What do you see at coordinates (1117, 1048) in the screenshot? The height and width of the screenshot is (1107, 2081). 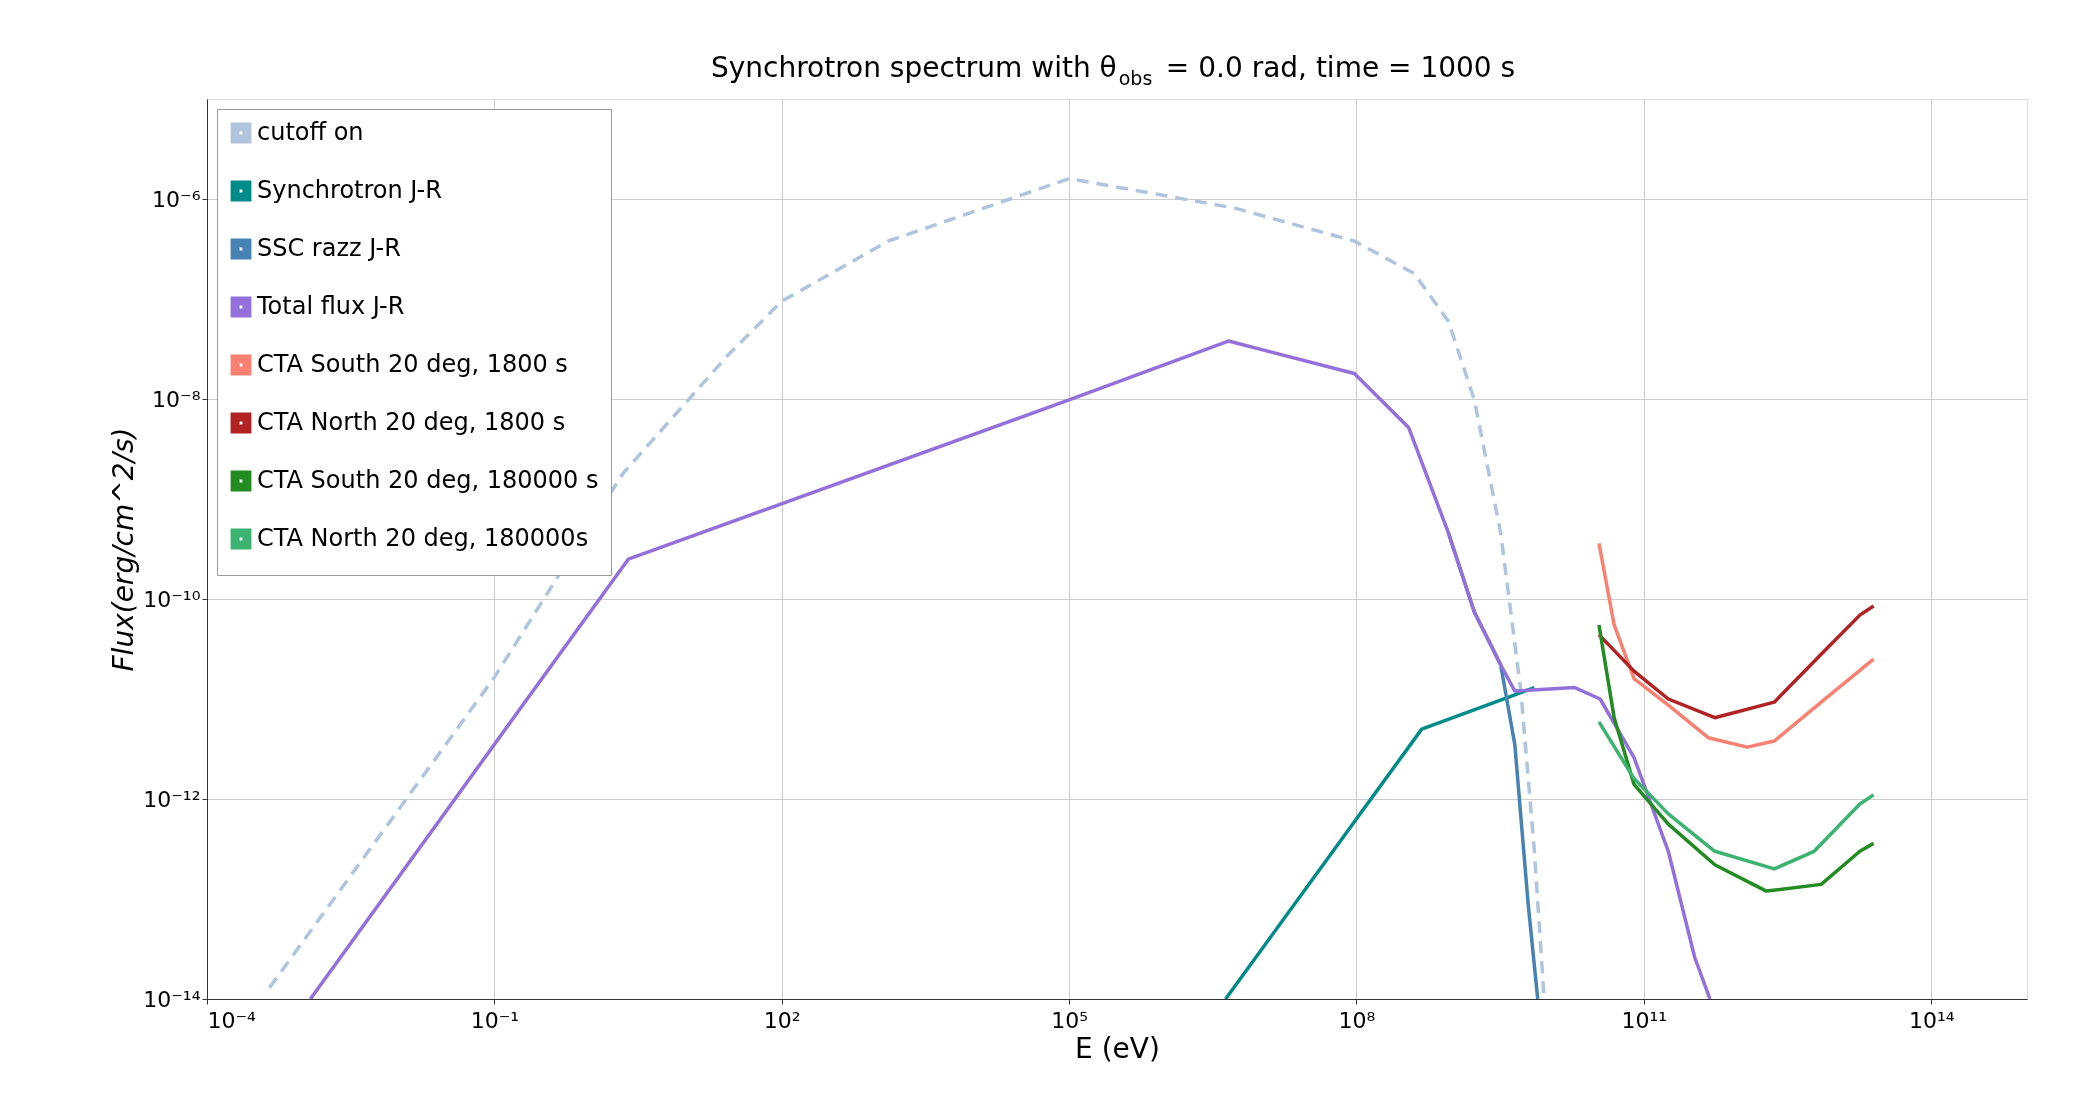 I see `x-axis-title: E (eV)` at bounding box center [1117, 1048].